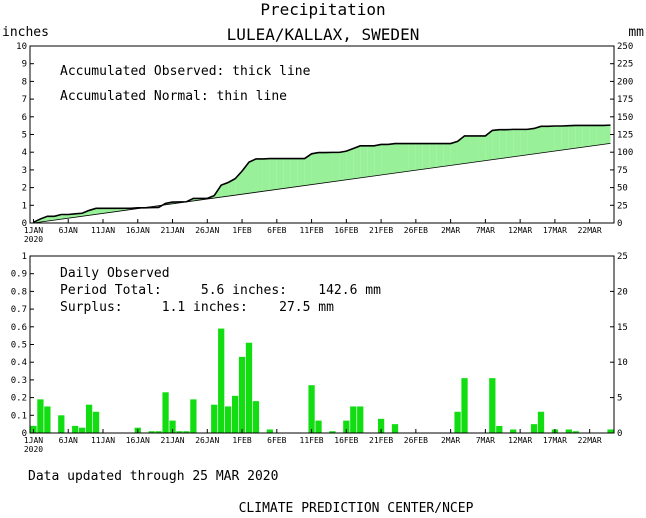 The height and width of the screenshot is (518, 646). What do you see at coordinates (24, 65) in the screenshot?
I see `accumulated-y-left-tick-label: 9` at bounding box center [24, 65].